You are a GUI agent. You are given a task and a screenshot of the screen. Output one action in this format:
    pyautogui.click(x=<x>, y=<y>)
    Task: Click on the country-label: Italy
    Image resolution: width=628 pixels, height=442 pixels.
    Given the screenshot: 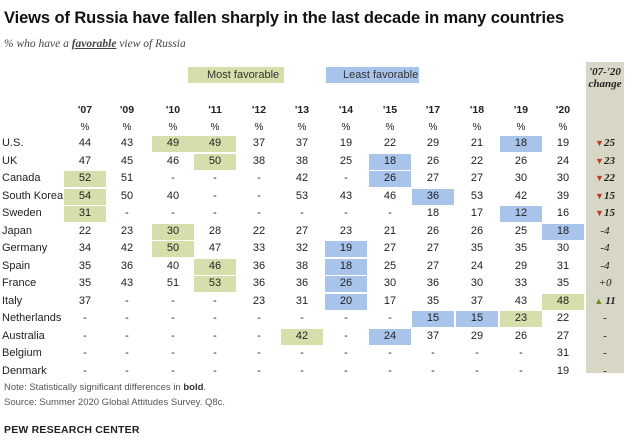 What is the action you would take?
    pyautogui.click(x=12, y=300)
    